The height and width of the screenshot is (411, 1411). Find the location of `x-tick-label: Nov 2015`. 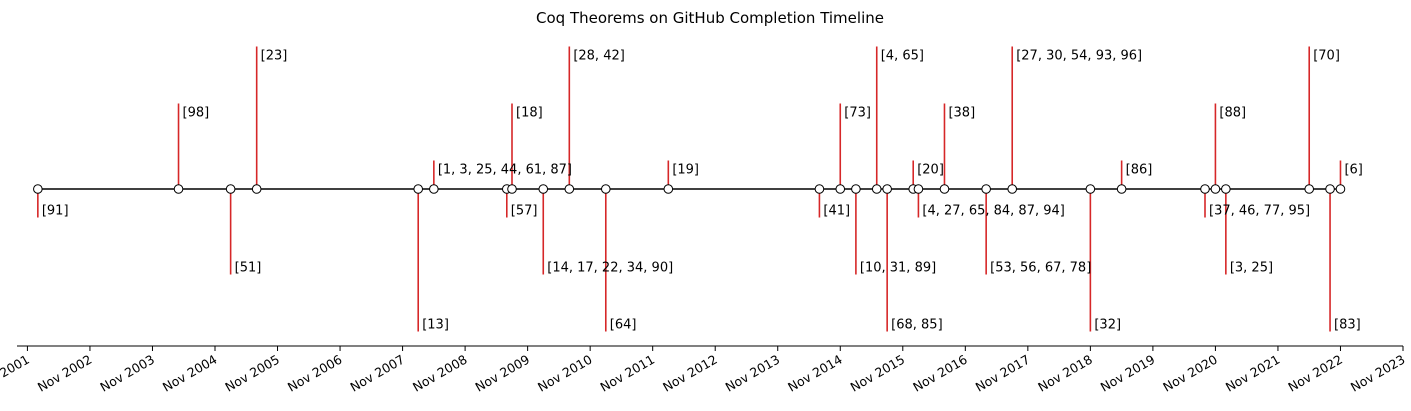

x-tick-label: Nov 2015 is located at coordinates (878, 373).